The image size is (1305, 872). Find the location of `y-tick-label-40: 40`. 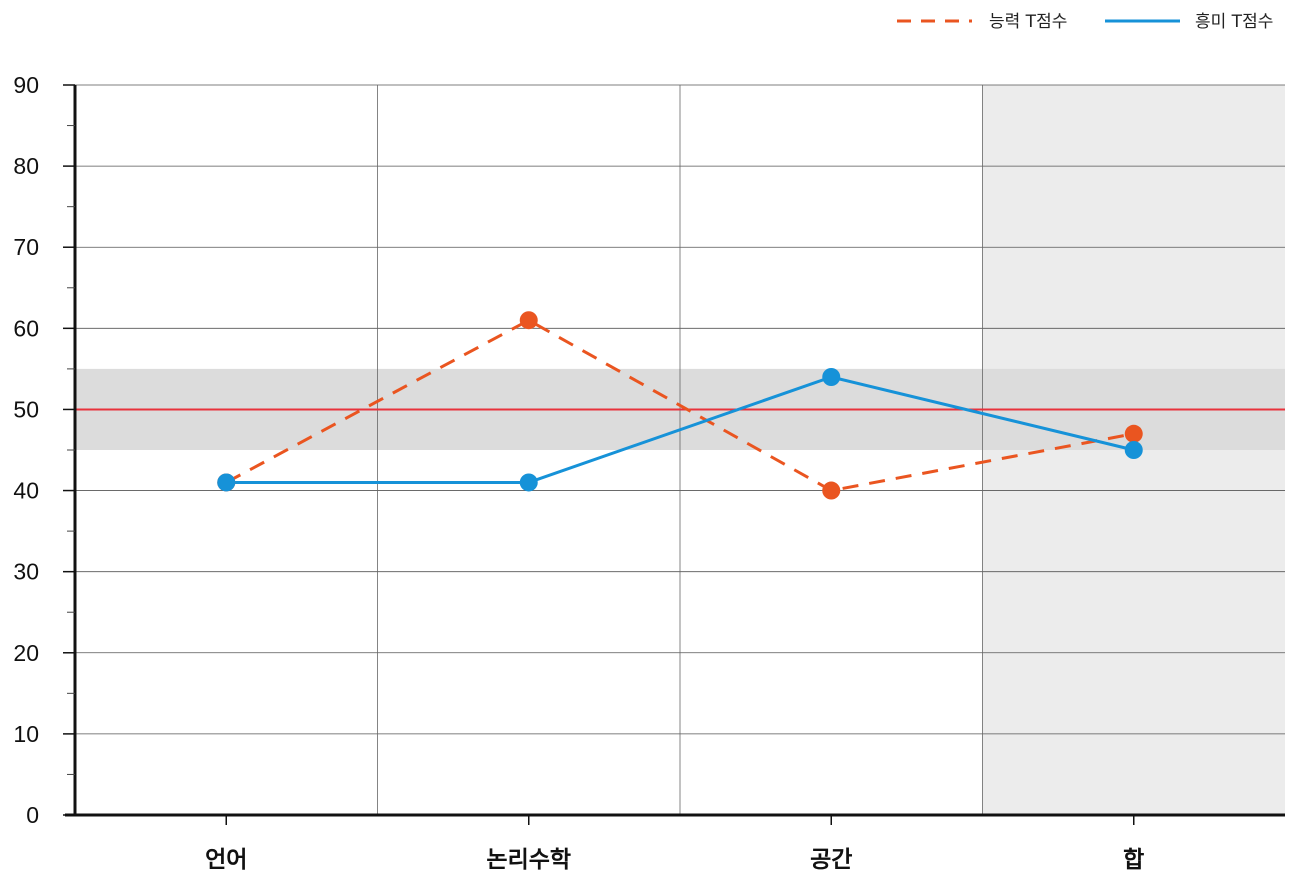

y-tick-label-40: 40 is located at coordinates (26, 491).